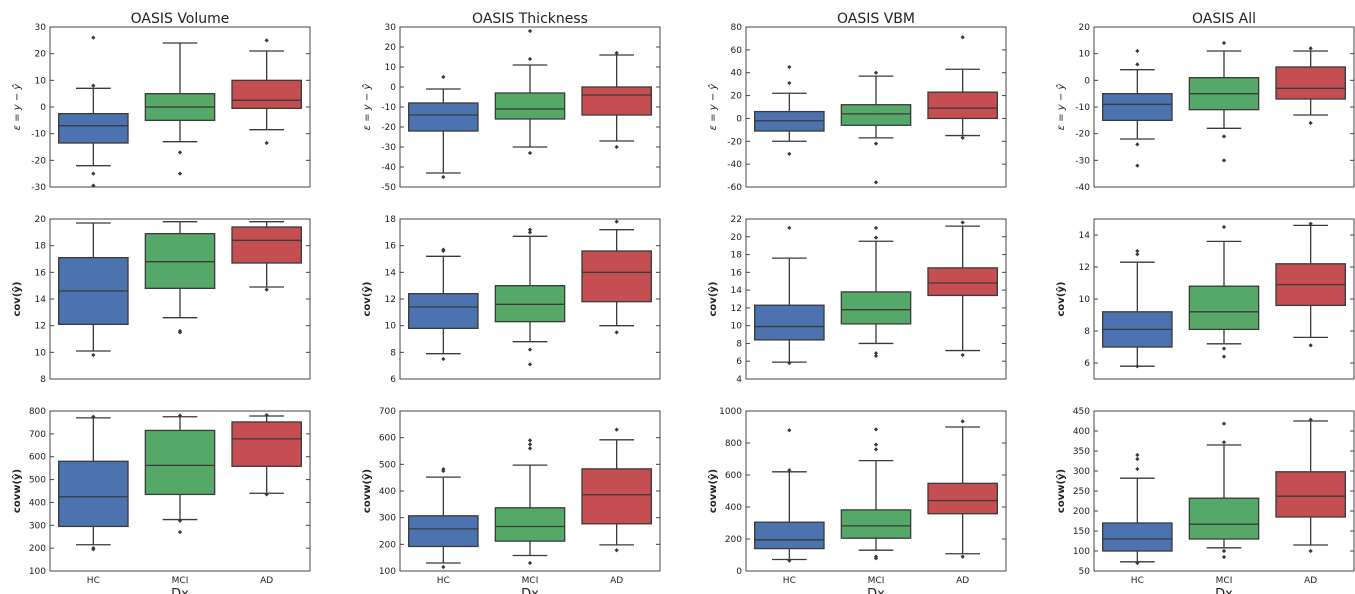  I want to click on y-tick-label: 8, so click(1087, 332).